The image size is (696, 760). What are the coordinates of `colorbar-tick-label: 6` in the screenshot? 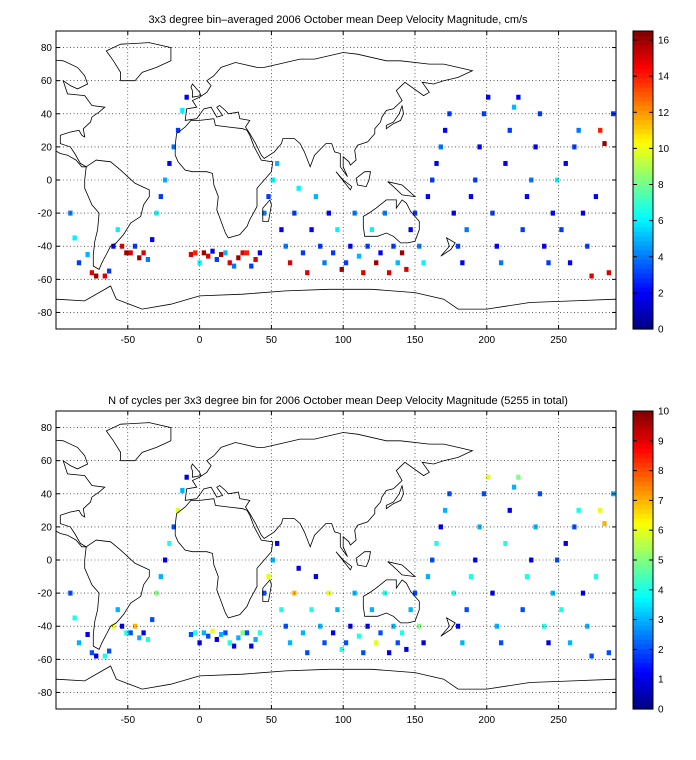 It's located at (661, 531).